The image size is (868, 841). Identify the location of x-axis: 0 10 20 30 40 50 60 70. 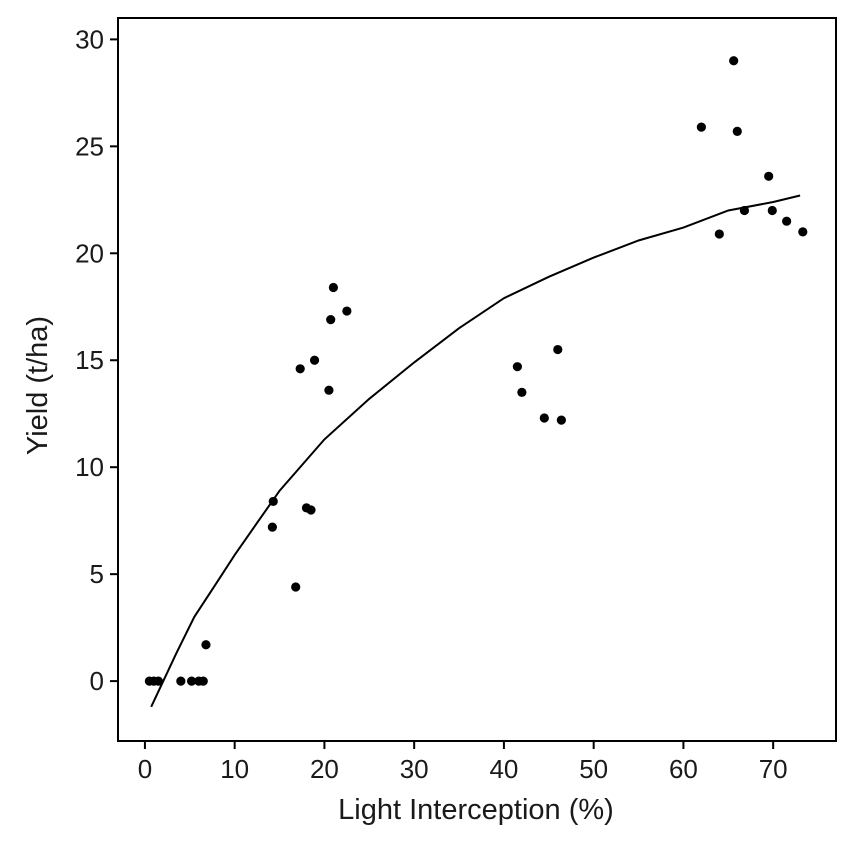
(463, 762).